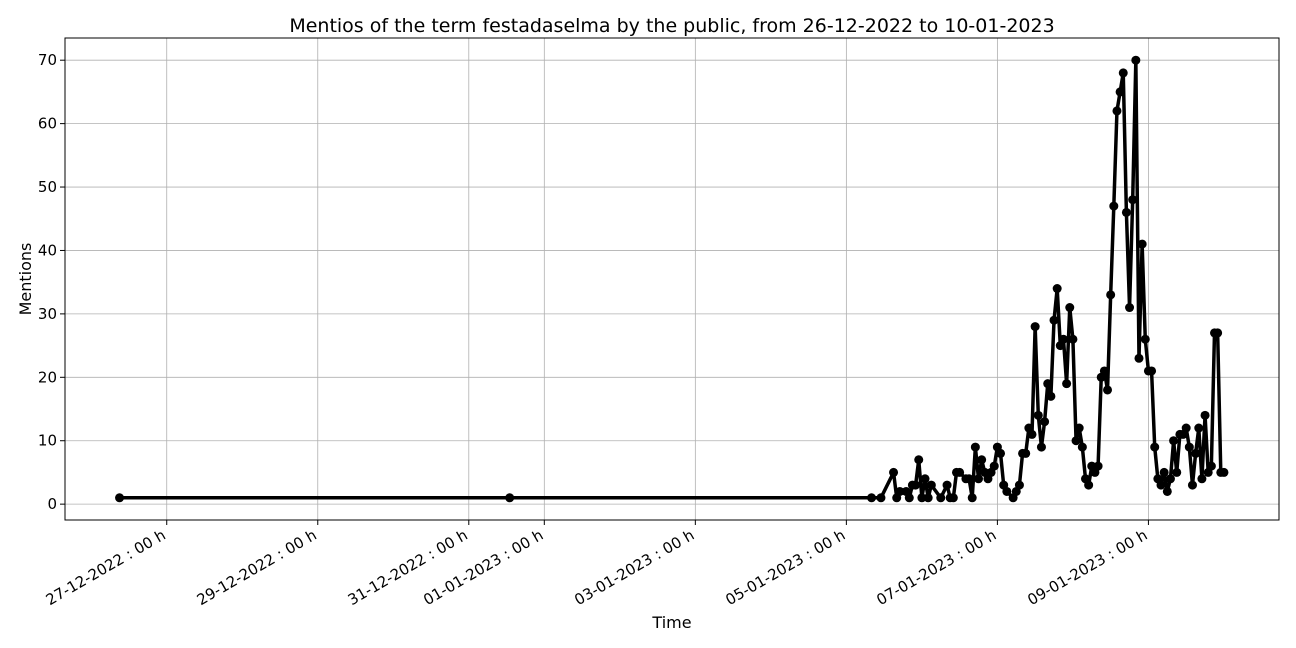  Describe the element at coordinates (671, 622) in the screenshot. I see `x-axis-label: Time` at that location.